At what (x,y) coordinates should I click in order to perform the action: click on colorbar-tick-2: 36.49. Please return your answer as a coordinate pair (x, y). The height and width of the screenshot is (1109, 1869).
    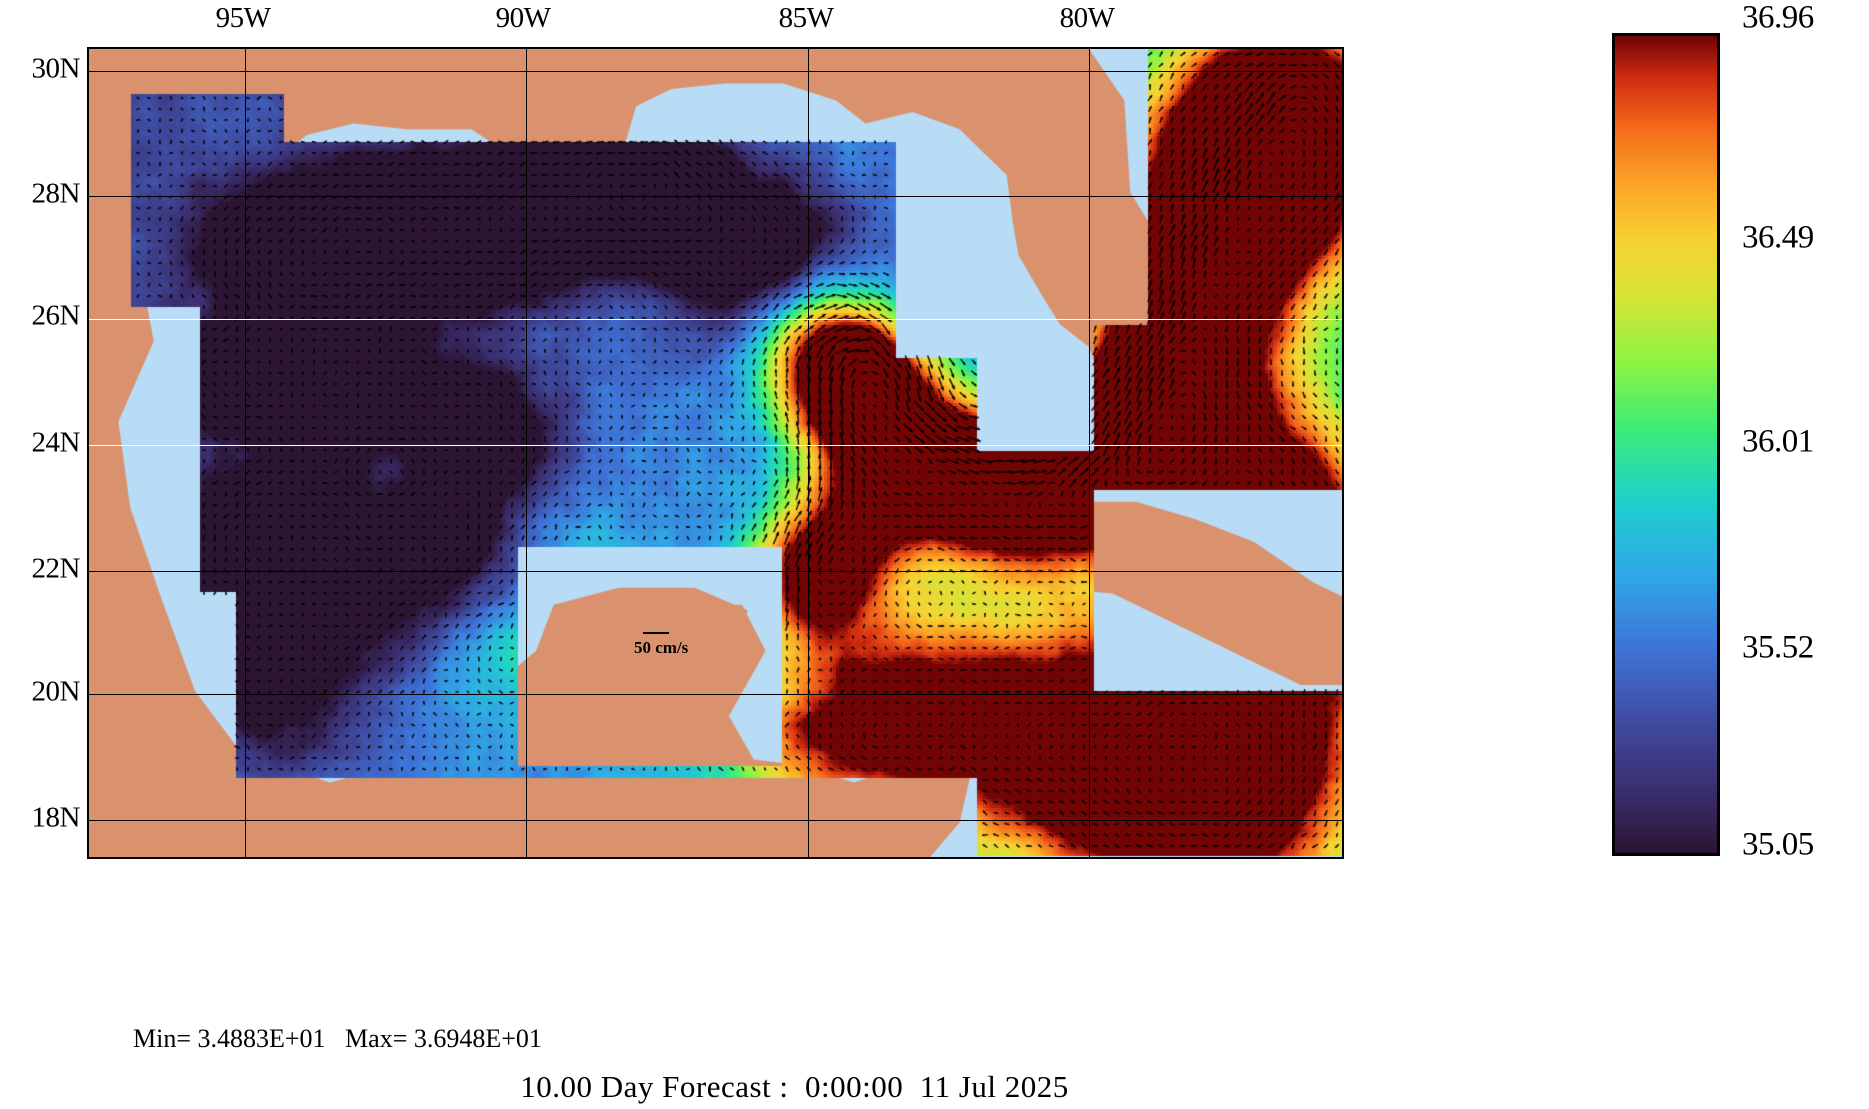
    Looking at the image, I should click on (1778, 237).